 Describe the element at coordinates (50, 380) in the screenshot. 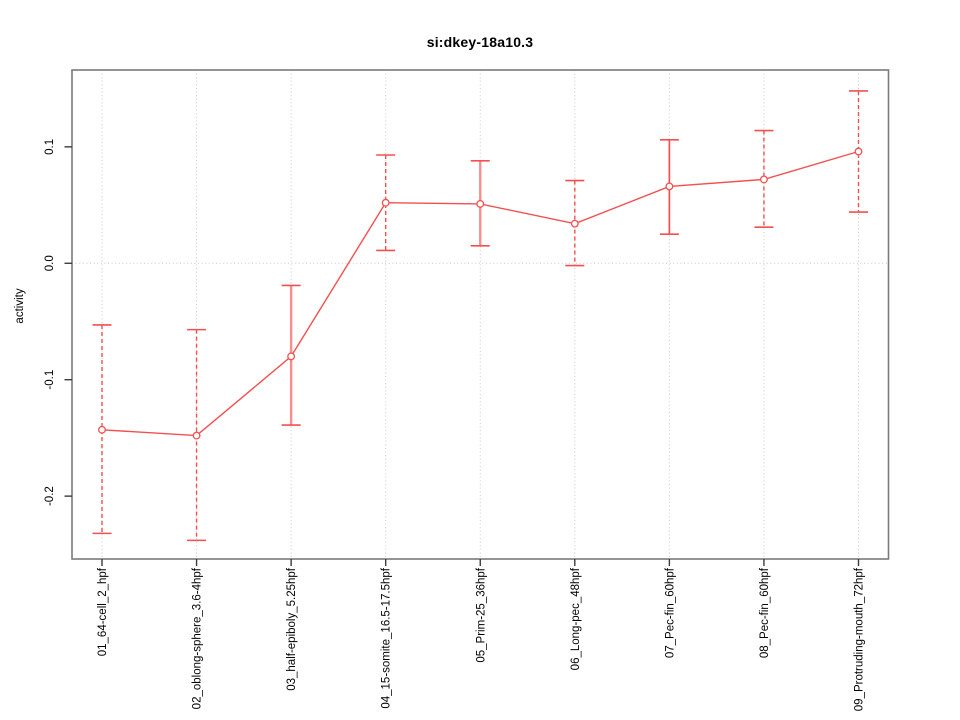

I see `y-tick-label: -0.1` at that location.